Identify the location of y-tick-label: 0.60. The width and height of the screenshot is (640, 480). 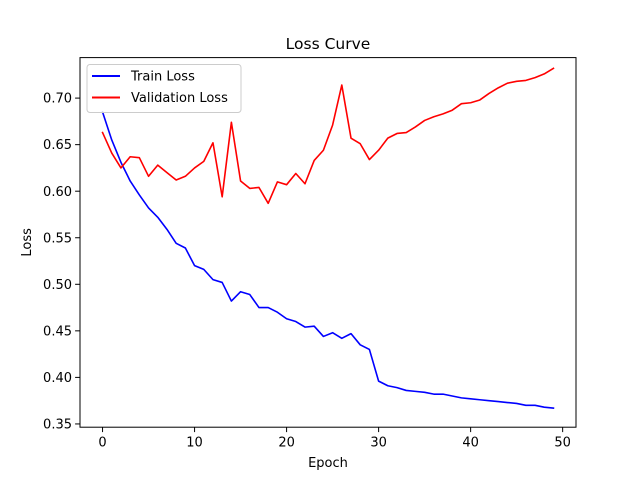
(57, 192).